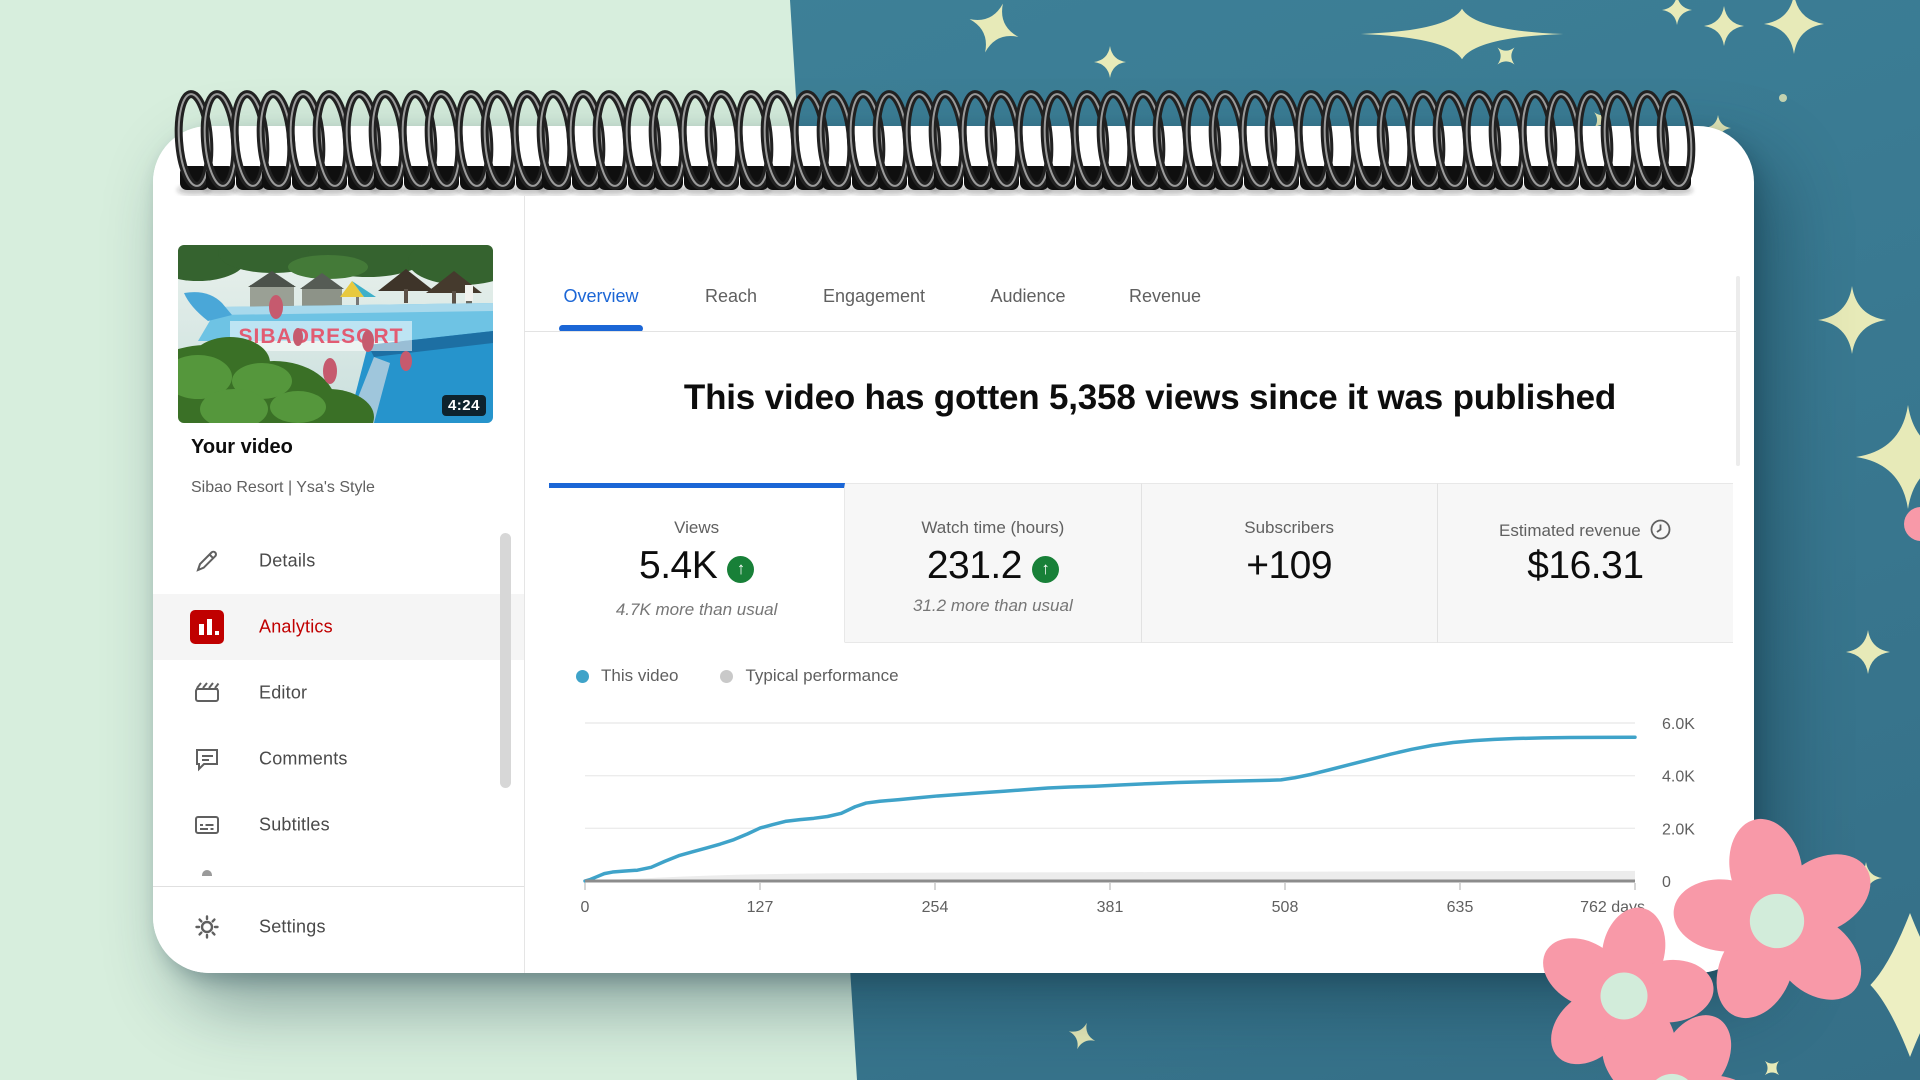 The width and height of the screenshot is (1920, 1080). What do you see at coordinates (974, 565) in the screenshot?
I see `metric-value: 231.2` at bounding box center [974, 565].